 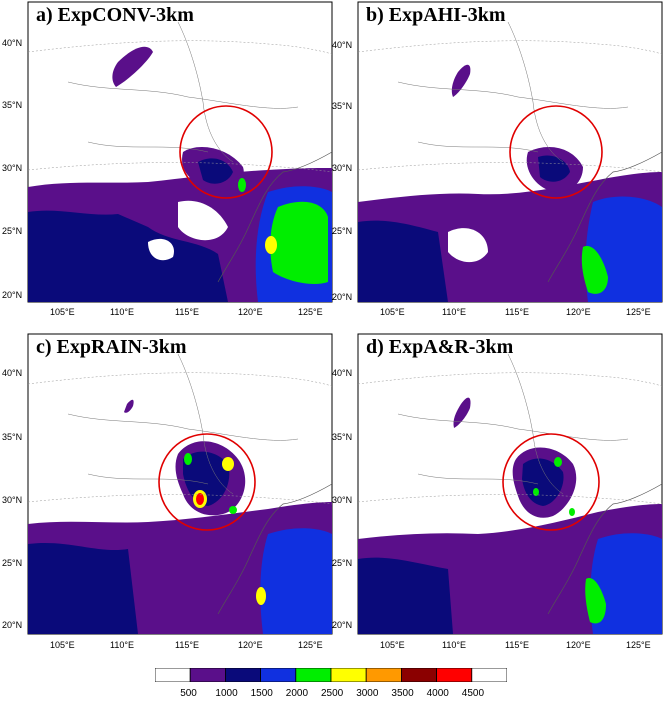 What do you see at coordinates (261, 693) in the screenshot?
I see `colorbar-label: 1500` at bounding box center [261, 693].